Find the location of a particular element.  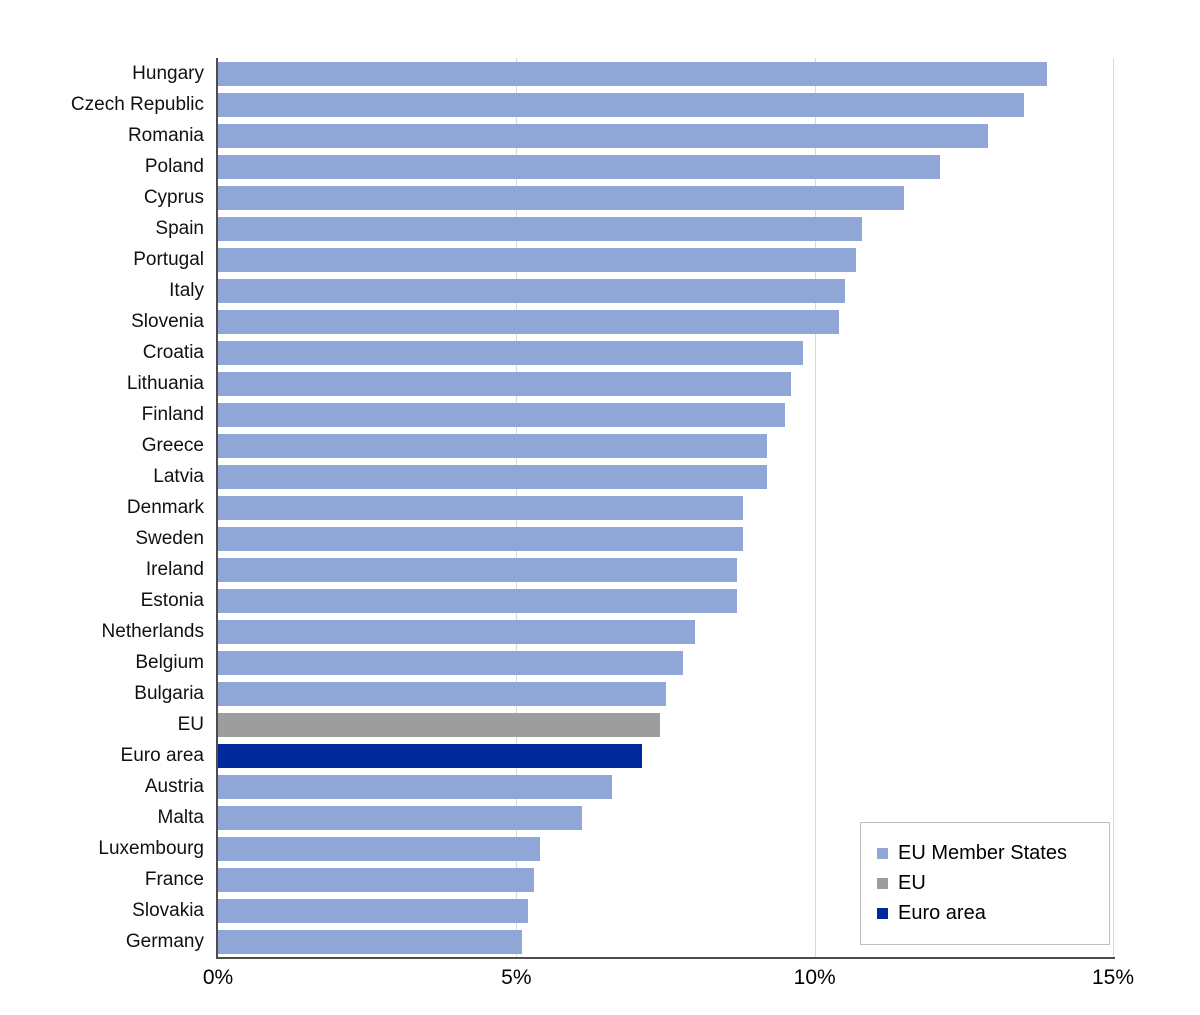

category-label: Latvia is located at coordinates (178, 476).